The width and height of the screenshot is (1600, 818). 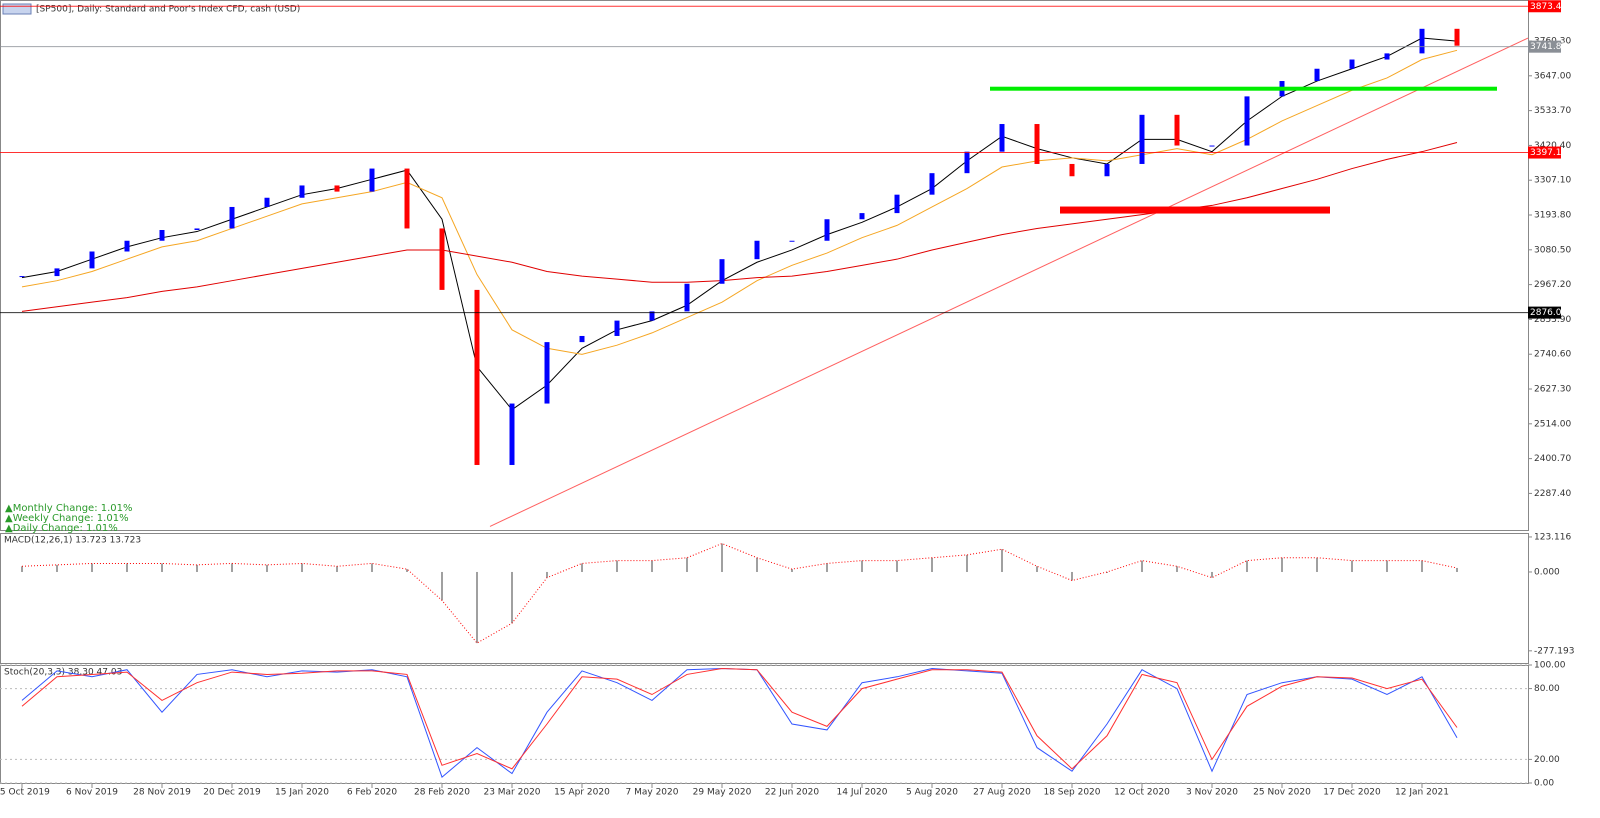 What do you see at coordinates (1552, 181) in the screenshot?
I see `y-tick-label: 3307.10` at bounding box center [1552, 181].